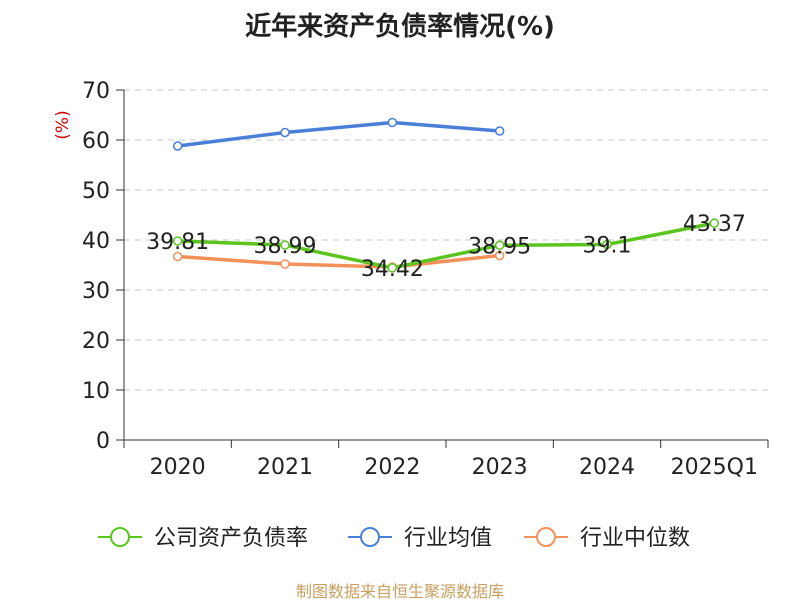 The image size is (800, 602). Describe the element at coordinates (63, 124) in the screenshot. I see `y-axis-label: (%)` at that location.